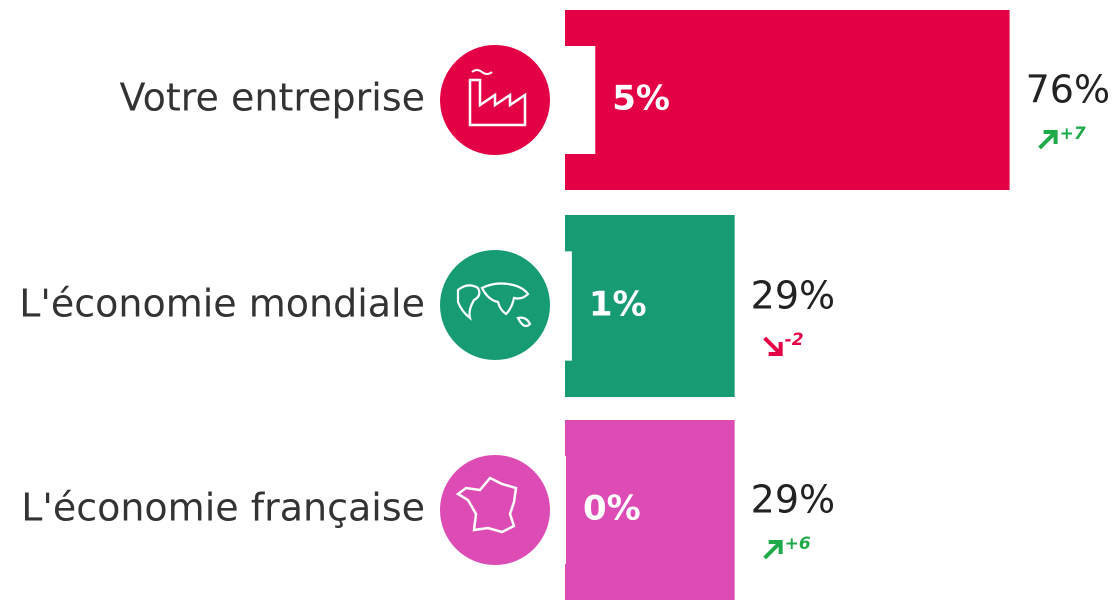  What do you see at coordinates (223, 508) in the screenshot?
I see `category-label: L'économie française` at bounding box center [223, 508].